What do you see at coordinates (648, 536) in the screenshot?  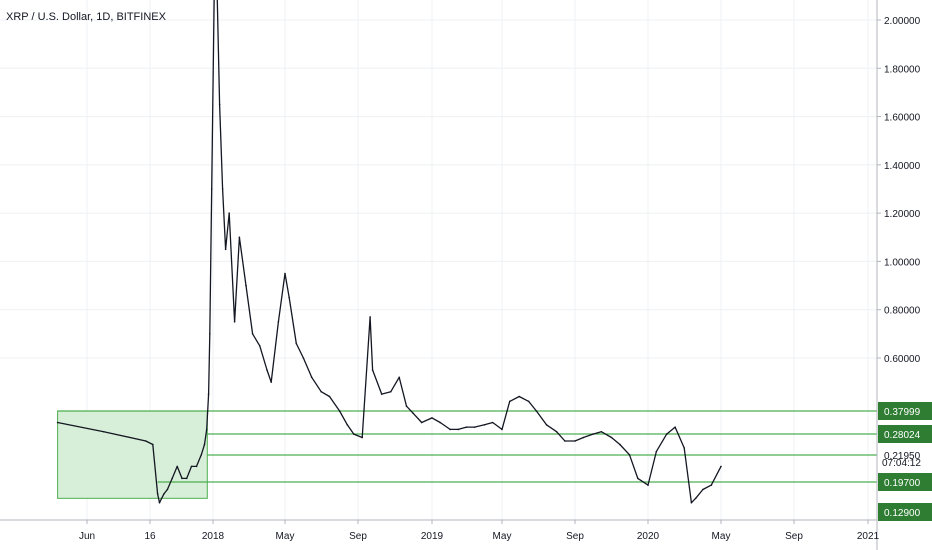 I see `x-tick-label-8: 2020` at bounding box center [648, 536].